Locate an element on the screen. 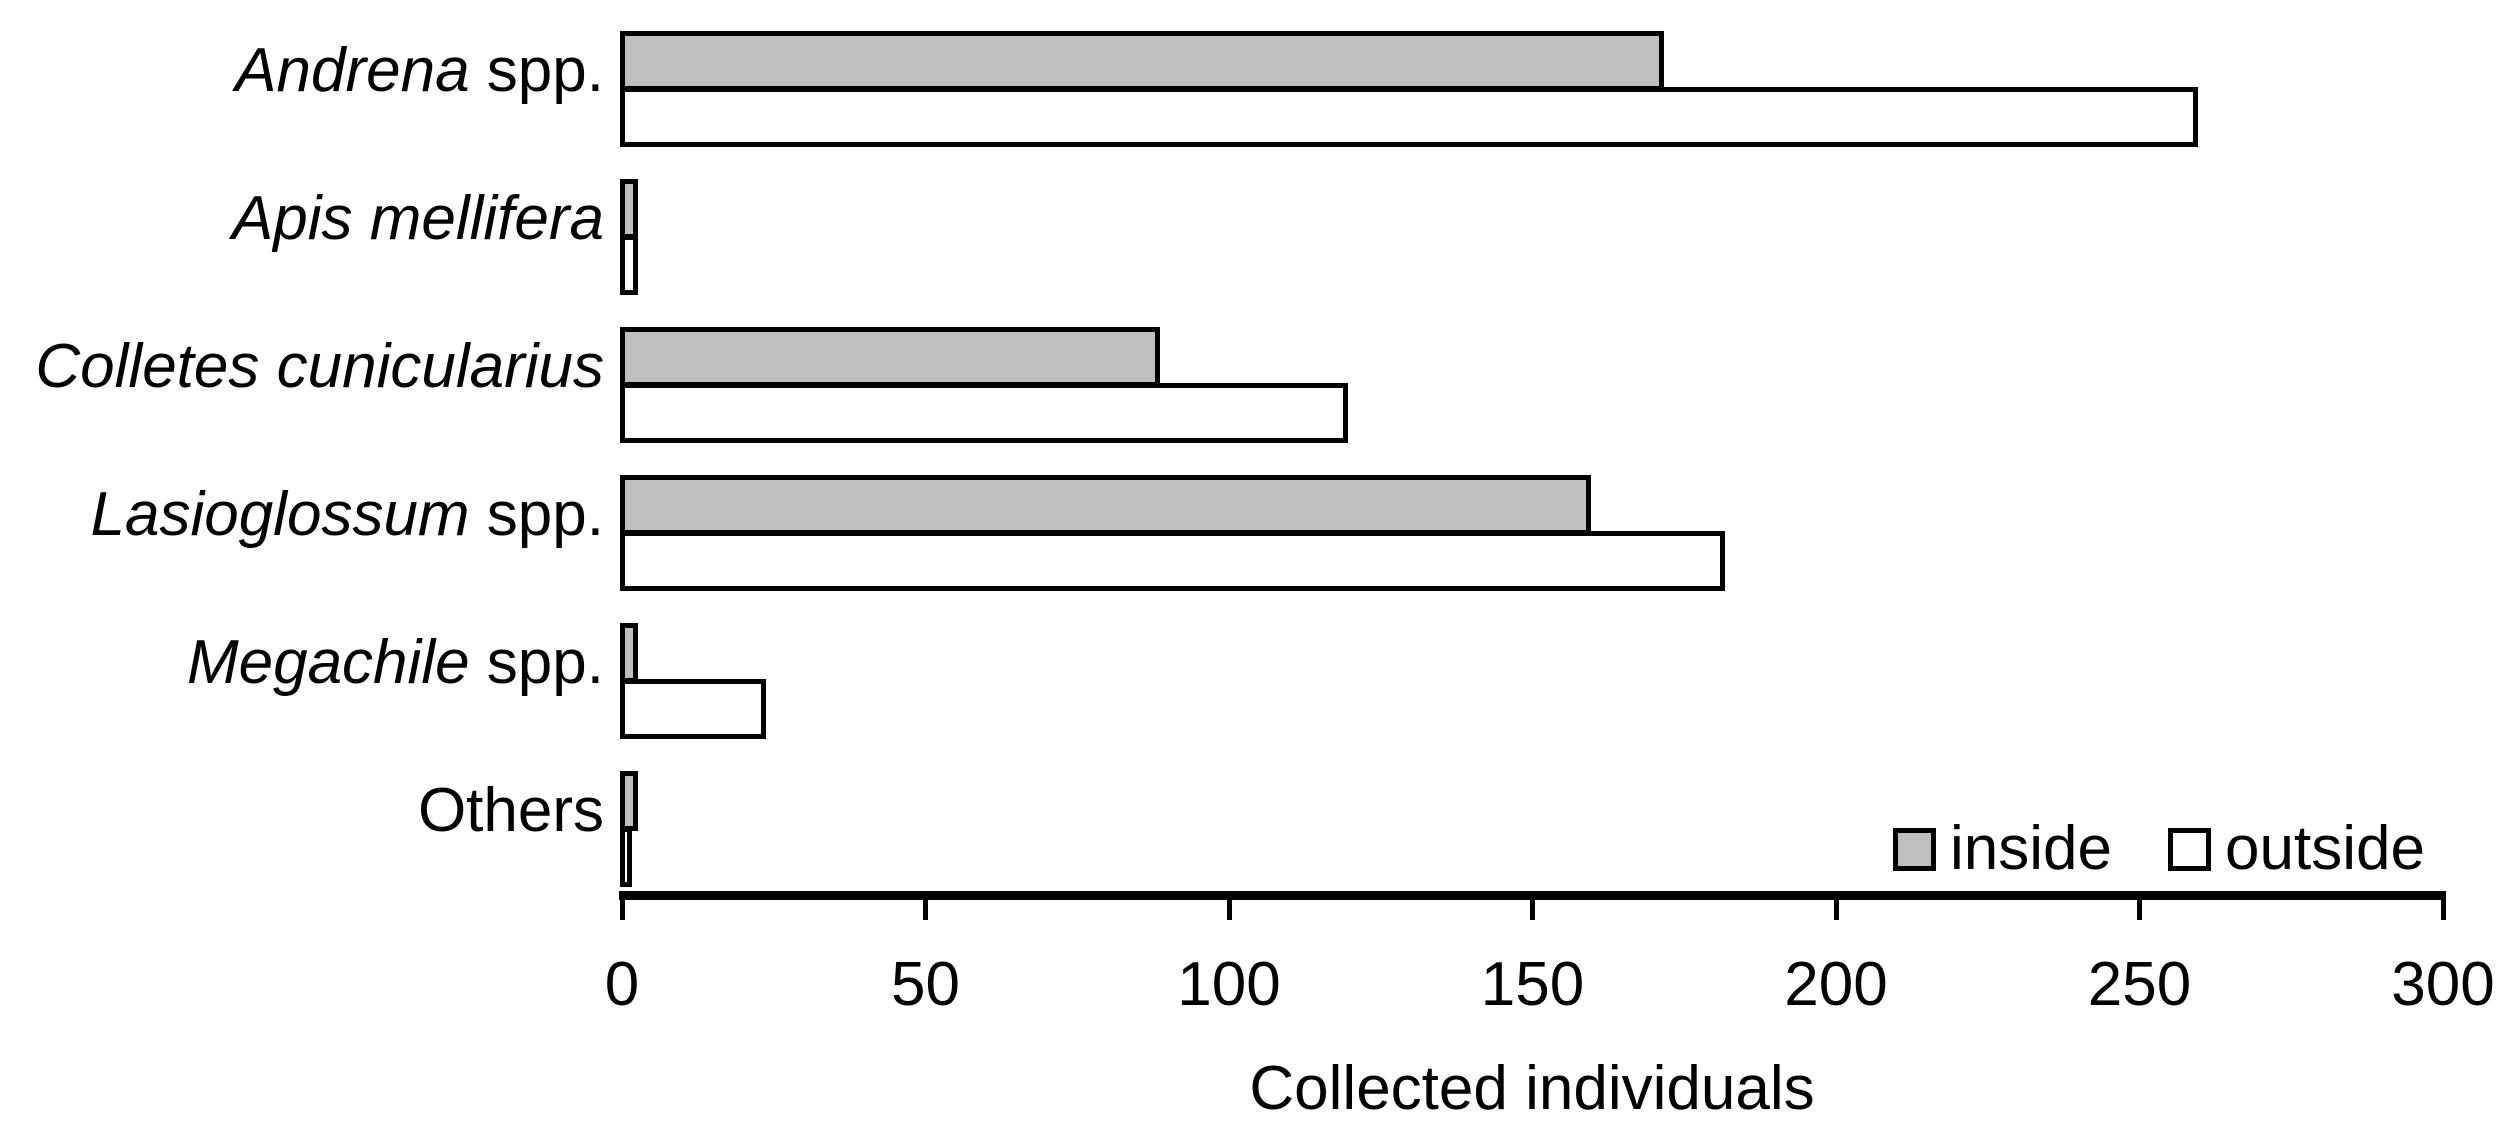 This screenshot has height=1139, width=2516. legend-swatch-outside is located at coordinates (2189, 849).